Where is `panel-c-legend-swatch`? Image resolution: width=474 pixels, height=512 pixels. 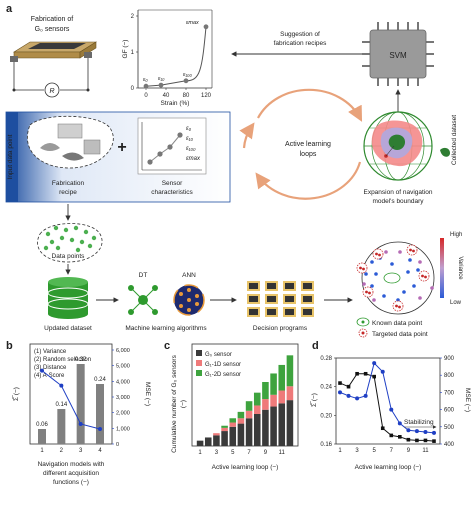 panel-c-legend-swatch is located at coordinates (199, 373).